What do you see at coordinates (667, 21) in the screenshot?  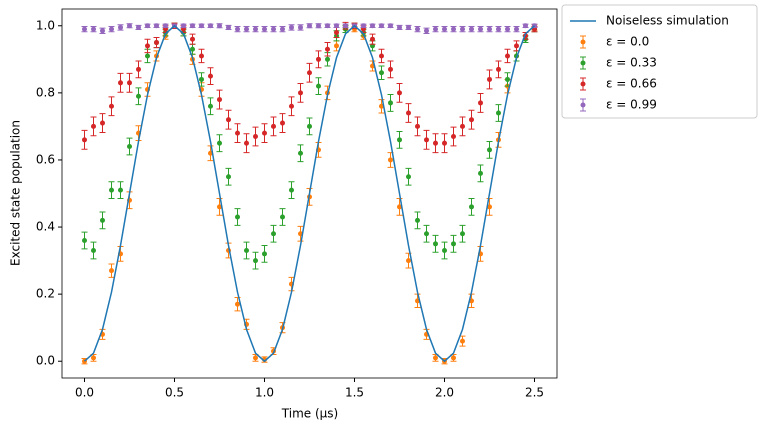 I see `legend-label: Noiseless simulation` at bounding box center [667, 21].